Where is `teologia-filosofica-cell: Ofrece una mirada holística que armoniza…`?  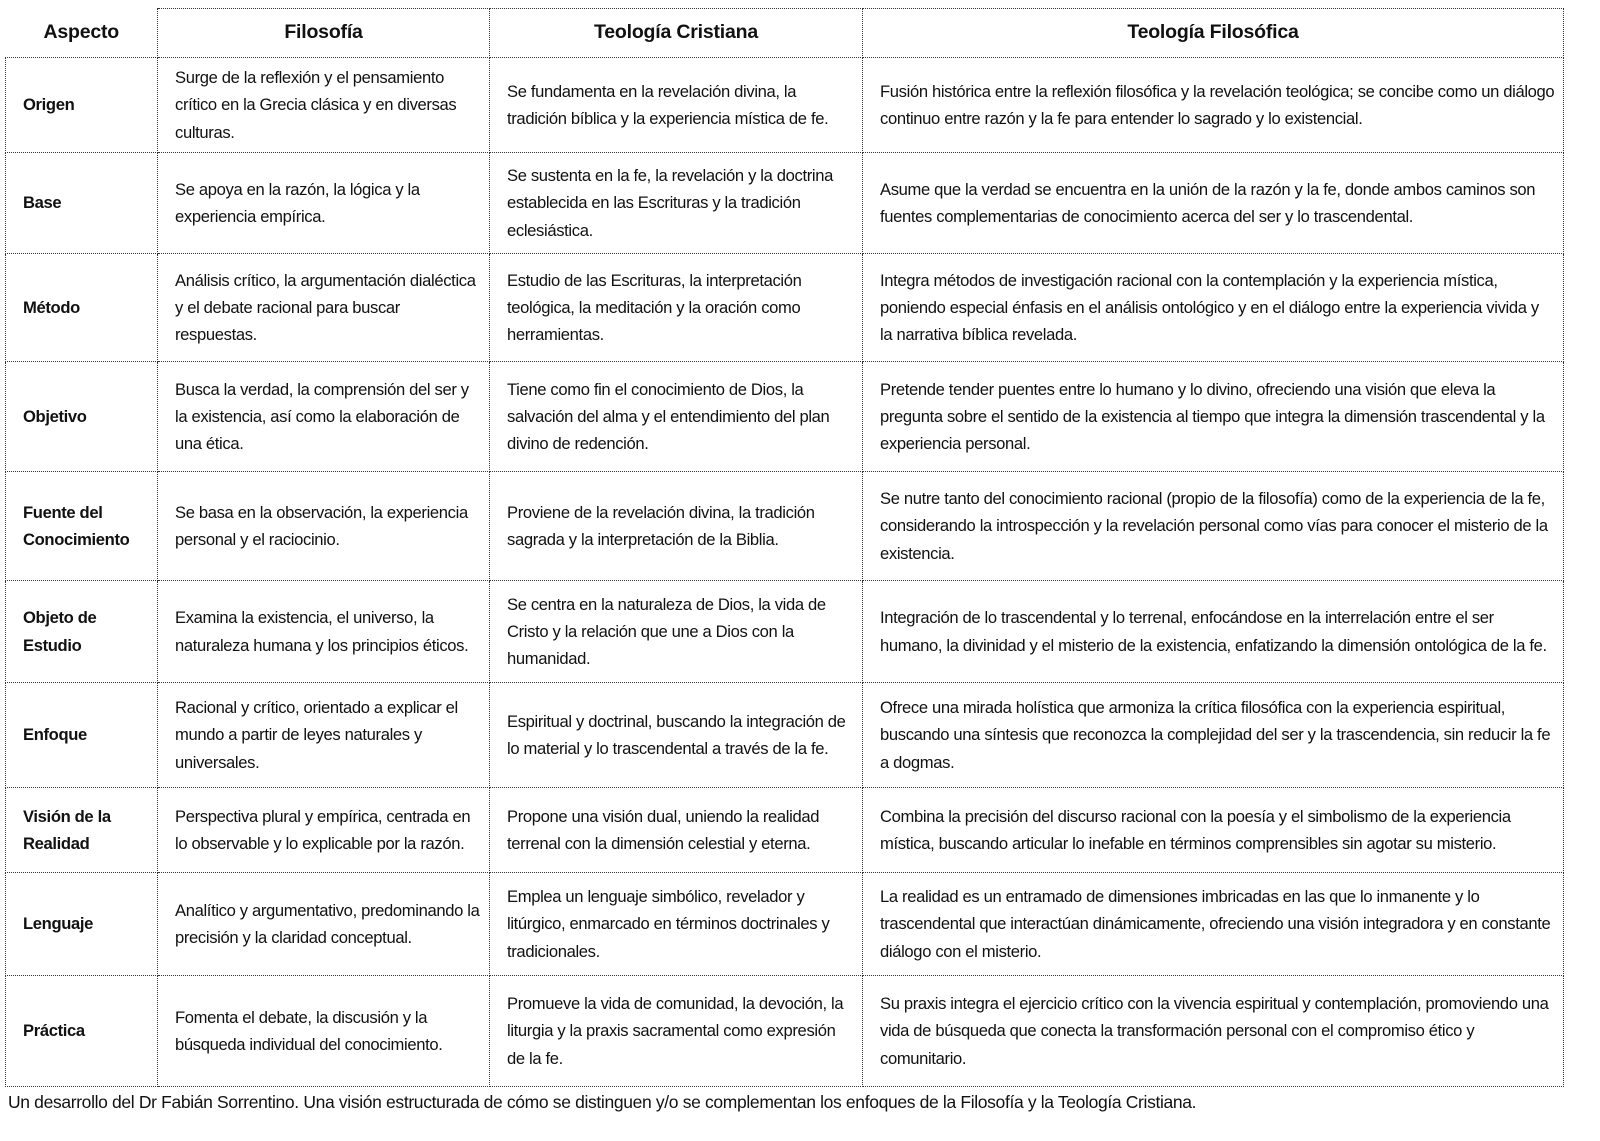
teologia-filosofica-cell: Ofrece una mirada holística que armoniza… is located at coordinates (1213, 735).